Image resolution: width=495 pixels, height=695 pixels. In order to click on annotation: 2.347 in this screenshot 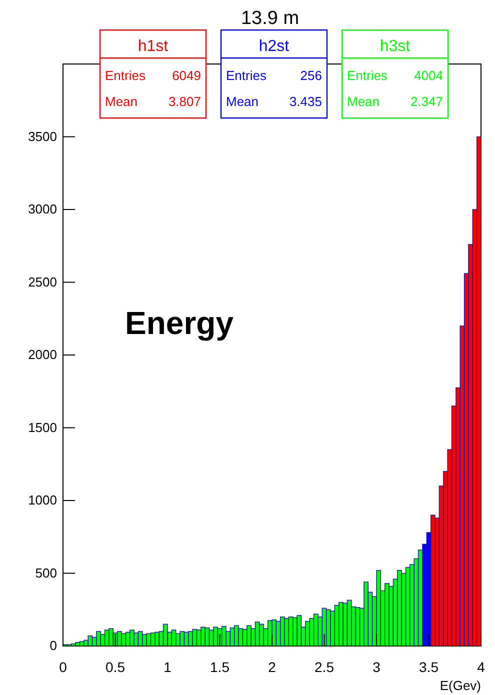, I will do `click(426, 101)`.